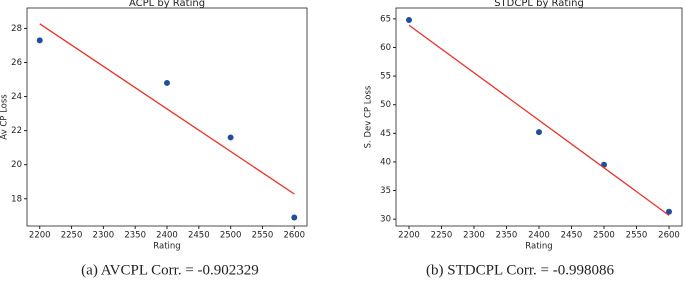 This screenshot has width=685, height=284. What do you see at coordinates (385, 48) in the screenshot?
I see `y-tick-label: 60` at bounding box center [385, 48].